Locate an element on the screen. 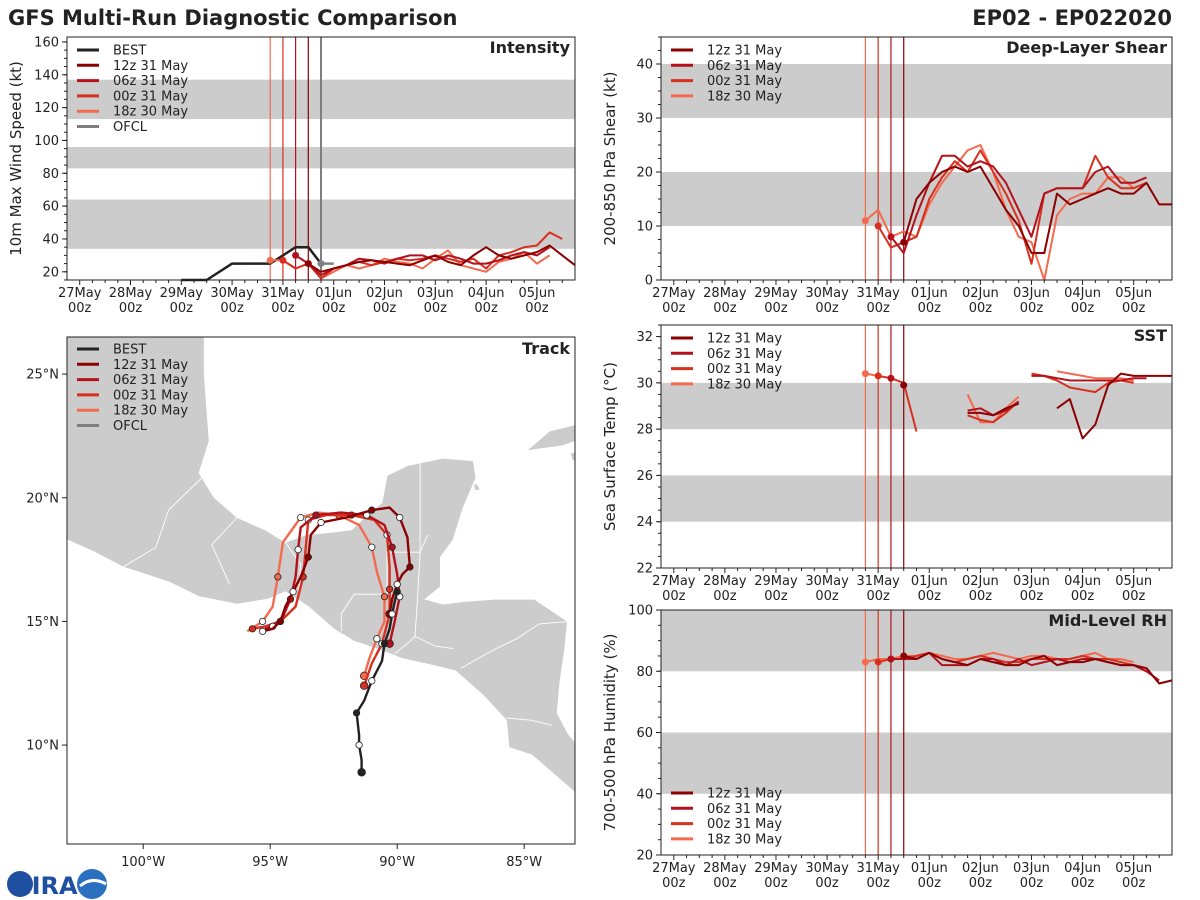 The width and height of the screenshot is (1200, 900). track-point-18z-30-may is located at coordinates (372, 547).